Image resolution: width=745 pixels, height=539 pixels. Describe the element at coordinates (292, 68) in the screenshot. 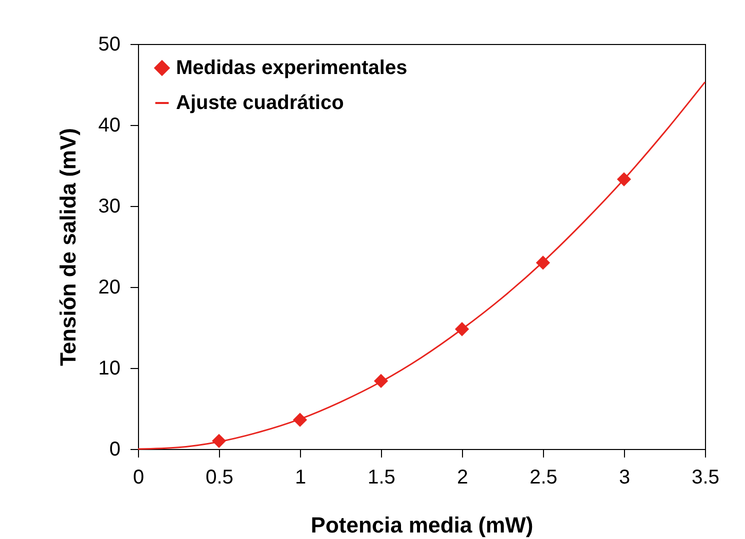

I see `legend-label: Medidas experimentales` at that location.